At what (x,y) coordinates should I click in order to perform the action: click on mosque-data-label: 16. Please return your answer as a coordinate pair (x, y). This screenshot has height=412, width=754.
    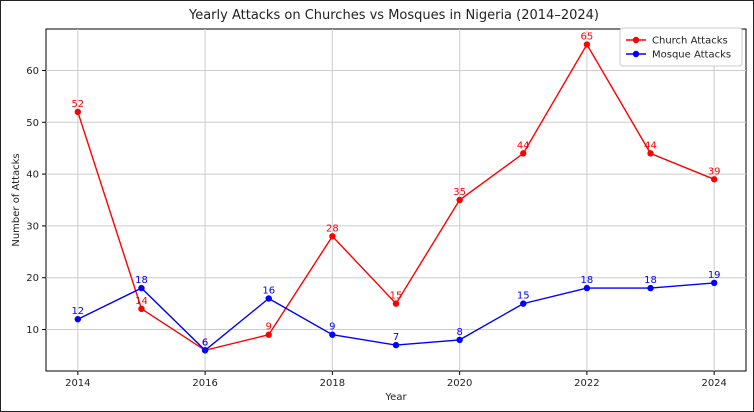
    Looking at the image, I should click on (268, 290).